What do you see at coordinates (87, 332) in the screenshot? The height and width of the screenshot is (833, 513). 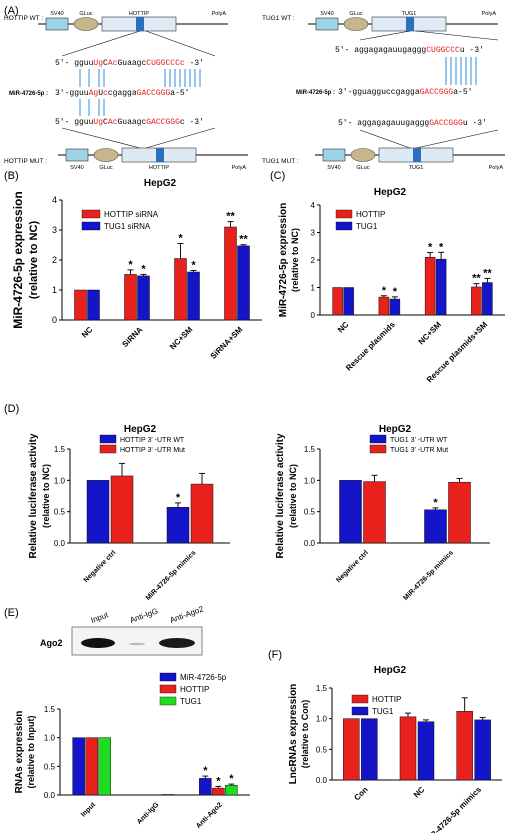 I see `x-tick-label: NC` at bounding box center [87, 332].